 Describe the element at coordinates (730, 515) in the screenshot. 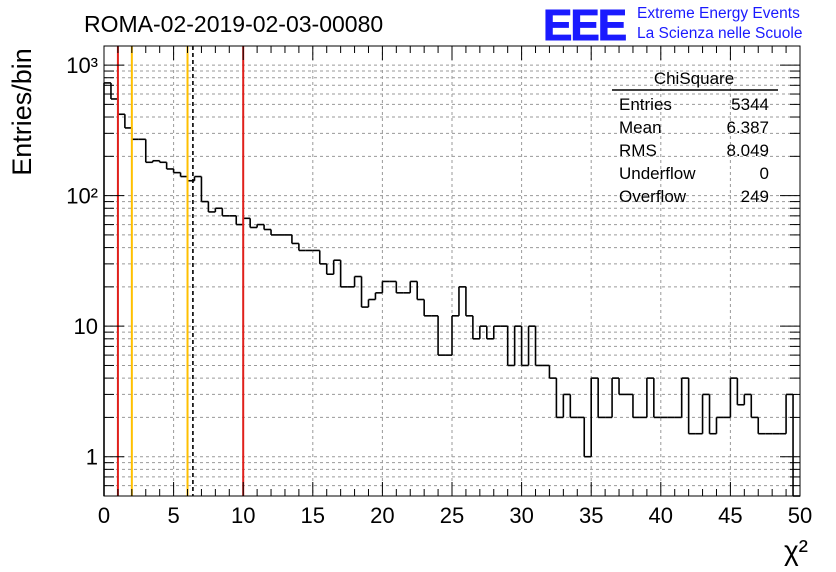

I see `x-tick-label: 45` at that location.